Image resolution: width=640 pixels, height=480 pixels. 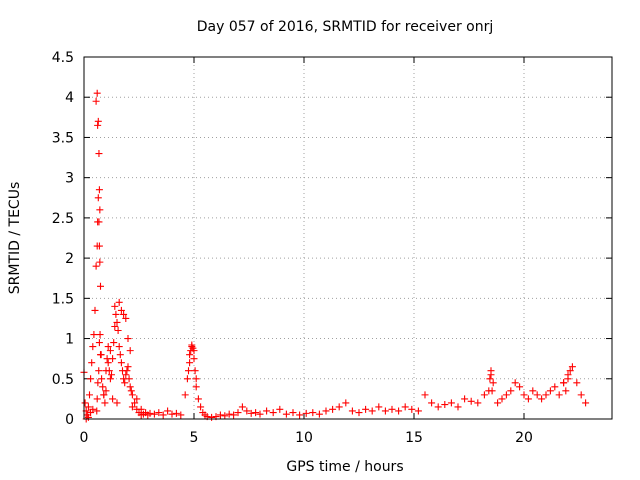 What do you see at coordinates (69, 179) in the screenshot?
I see `y-tick-label: 3` at bounding box center [69, 179].